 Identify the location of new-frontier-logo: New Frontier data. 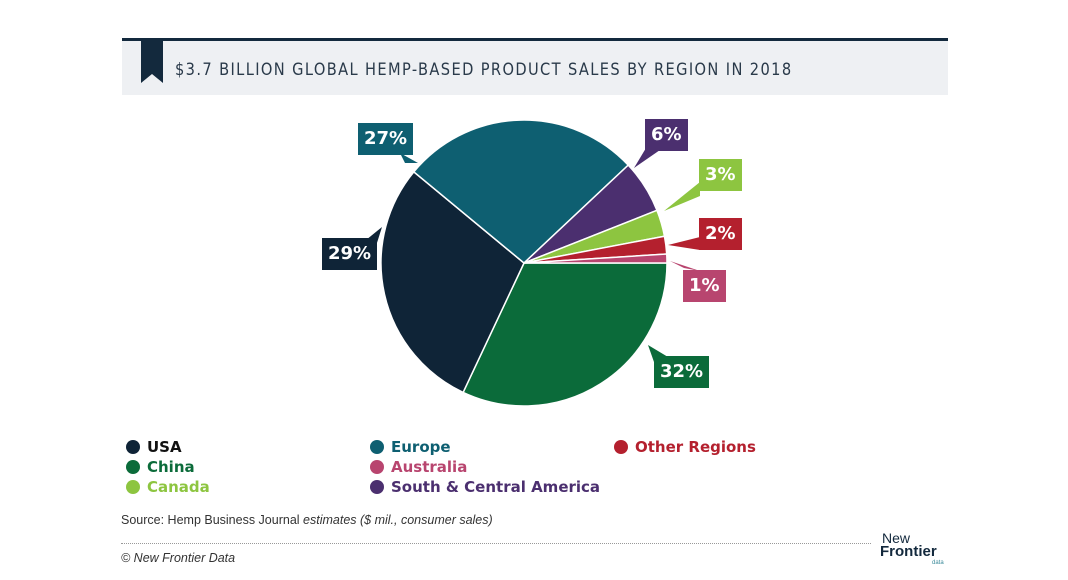
(916, 550).